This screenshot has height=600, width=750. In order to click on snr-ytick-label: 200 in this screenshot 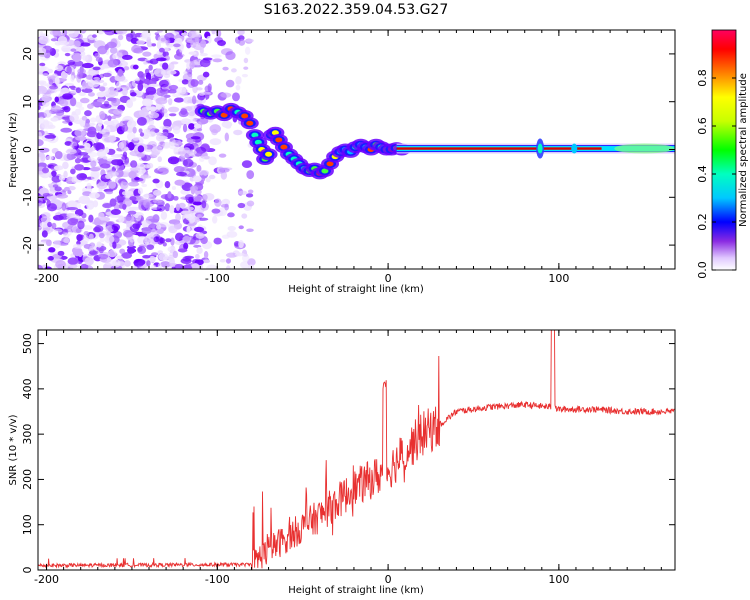, I will do `click(27, 479)`.